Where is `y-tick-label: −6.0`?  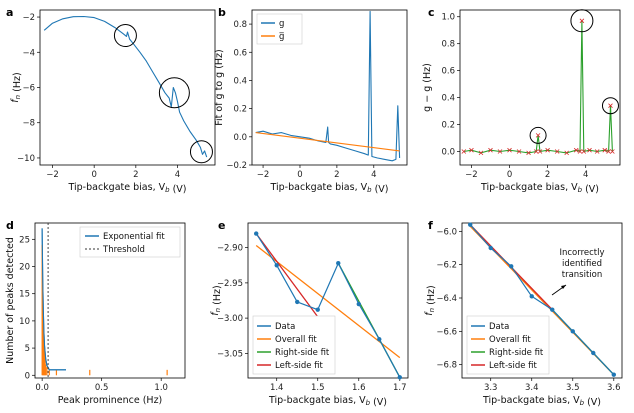
y-tick-label: −6.0 is located at coordinates (446, 232).